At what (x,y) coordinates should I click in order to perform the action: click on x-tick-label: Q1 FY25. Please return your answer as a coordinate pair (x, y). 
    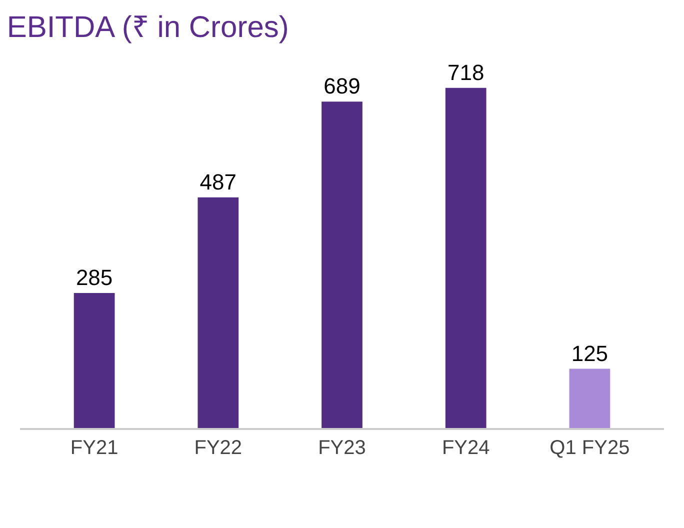
    Looking at the image, I should click on (590, 448).